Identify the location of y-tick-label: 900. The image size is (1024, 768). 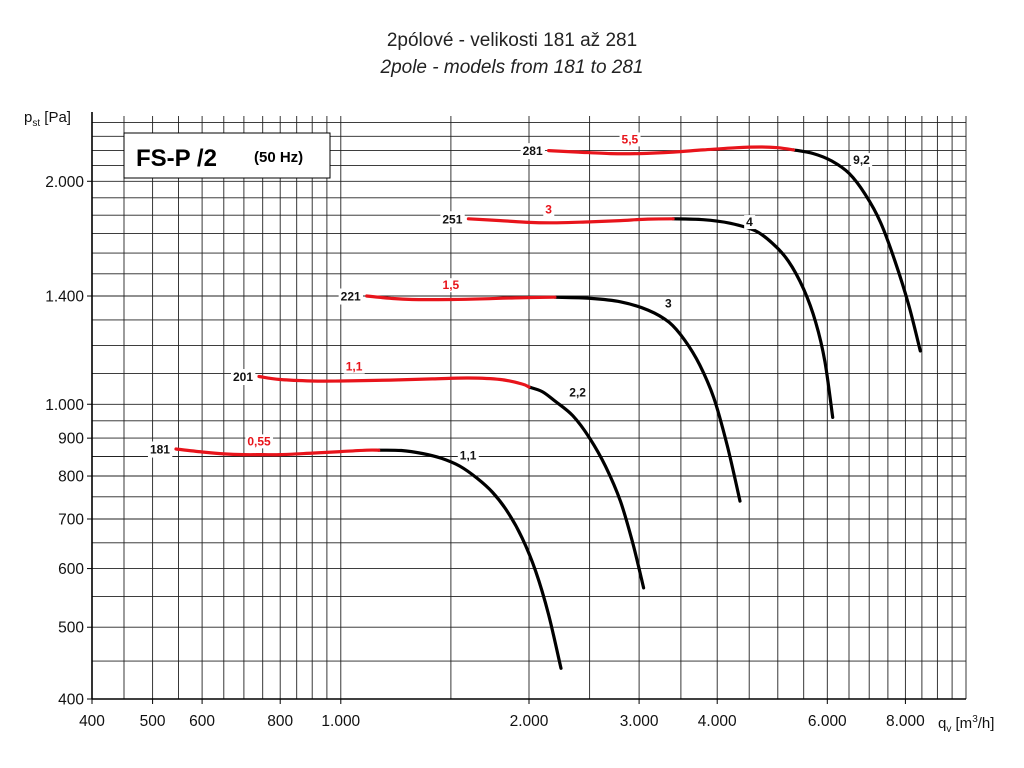
(71, 439).